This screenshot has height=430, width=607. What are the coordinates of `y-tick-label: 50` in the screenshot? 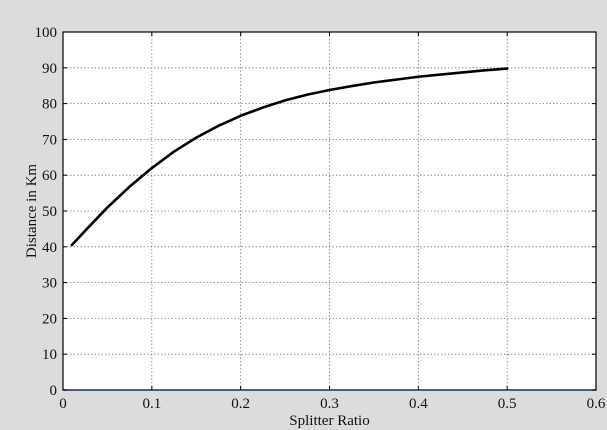 It's located at (49, 212).